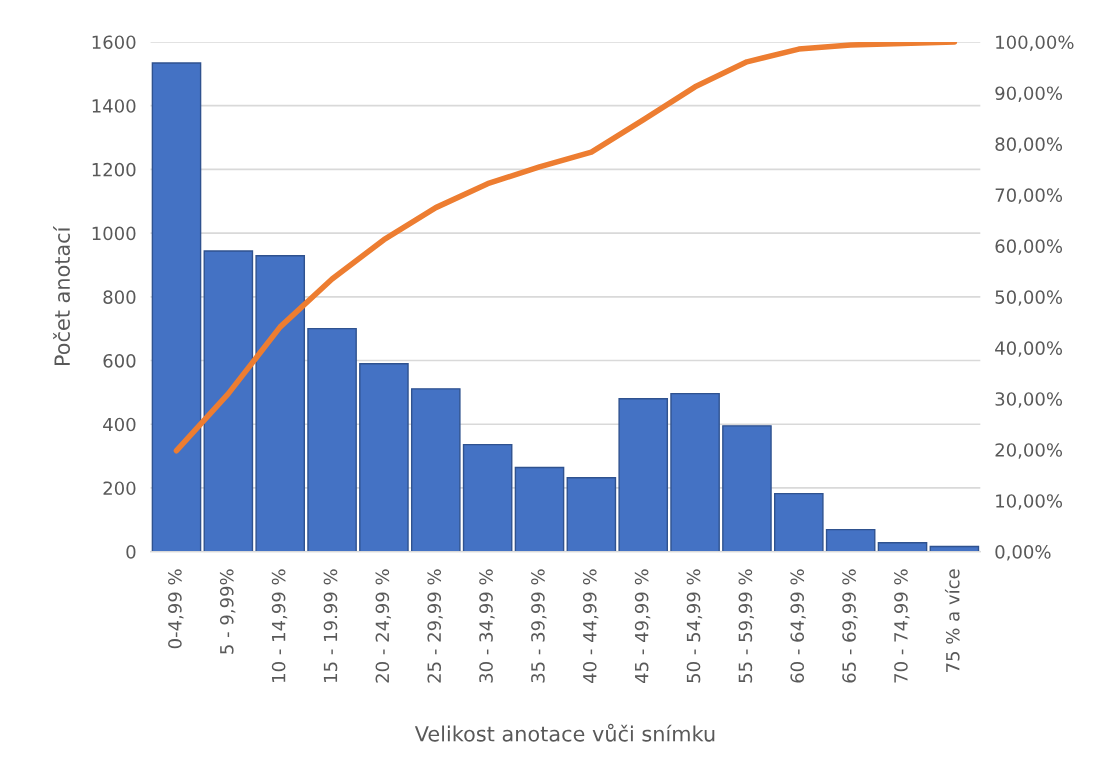  Describe the element at coordinates (746, 626) in the screenshot. I see `x-tick-label: 55 - 59,99 %` at that location.